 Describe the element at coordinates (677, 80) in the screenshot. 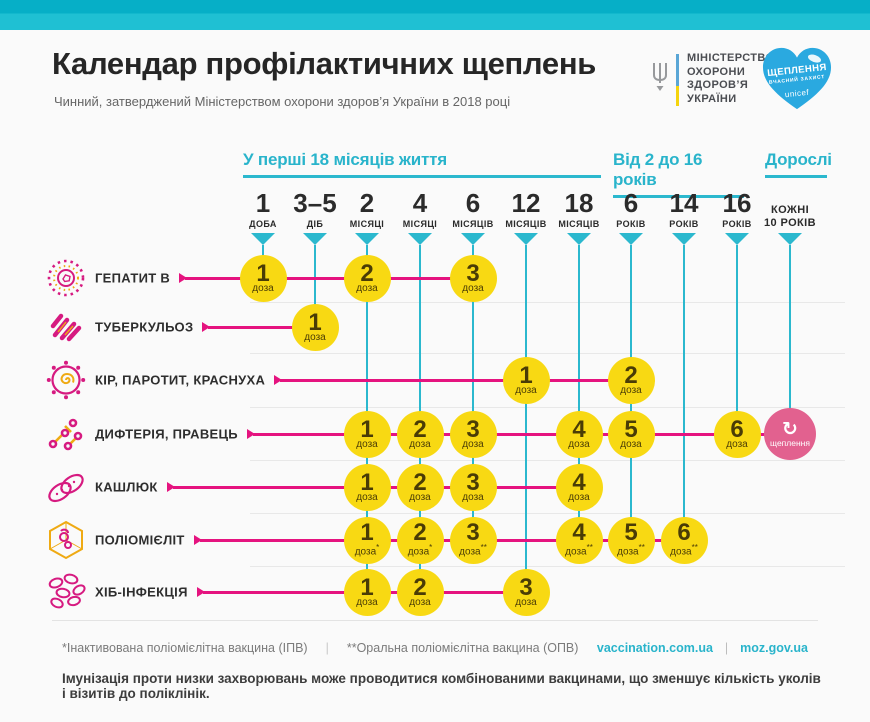

I see `flag-divider-bar` at that location.